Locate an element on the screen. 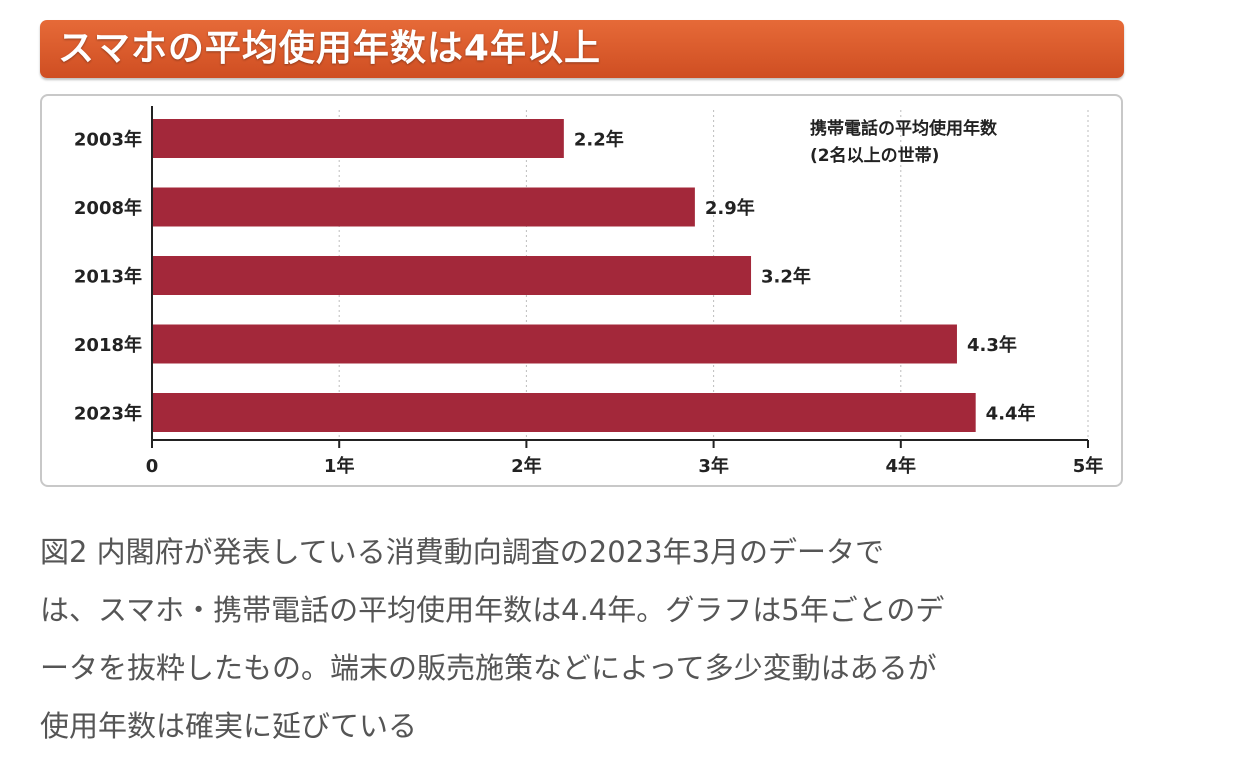  x-tick-label: 3年 is located at coordinates (713, 466).